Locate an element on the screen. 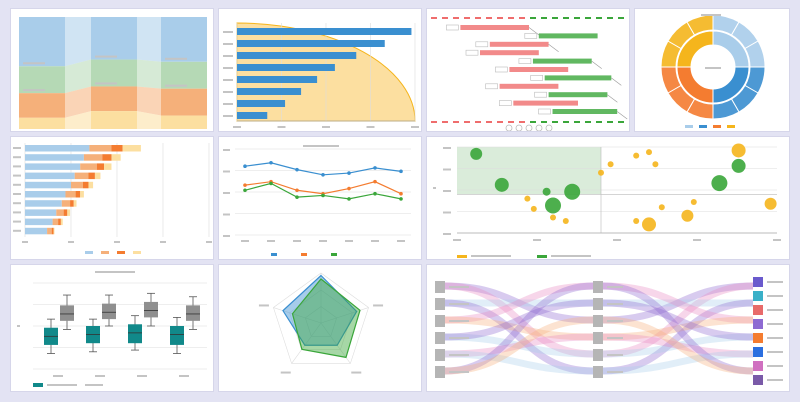 Image resolution: width=800 pixels, height=402 pixels. stacked-bar-chart is located at coordinates (112, 198).